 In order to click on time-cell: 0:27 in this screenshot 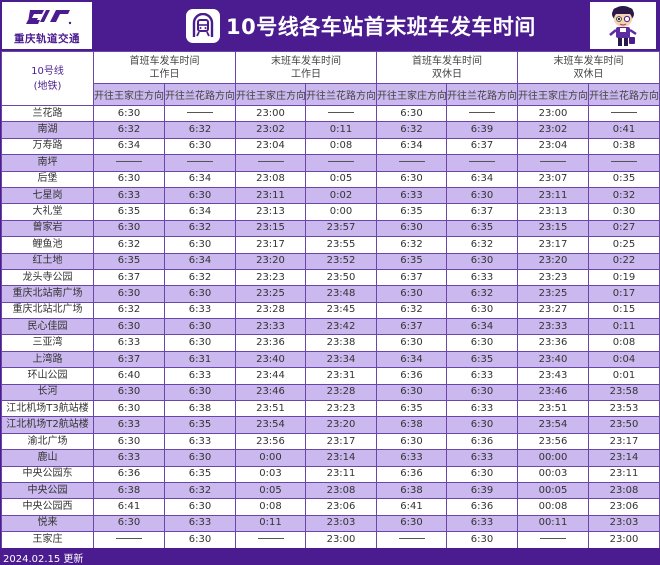, I will do `click(624, 228)`.